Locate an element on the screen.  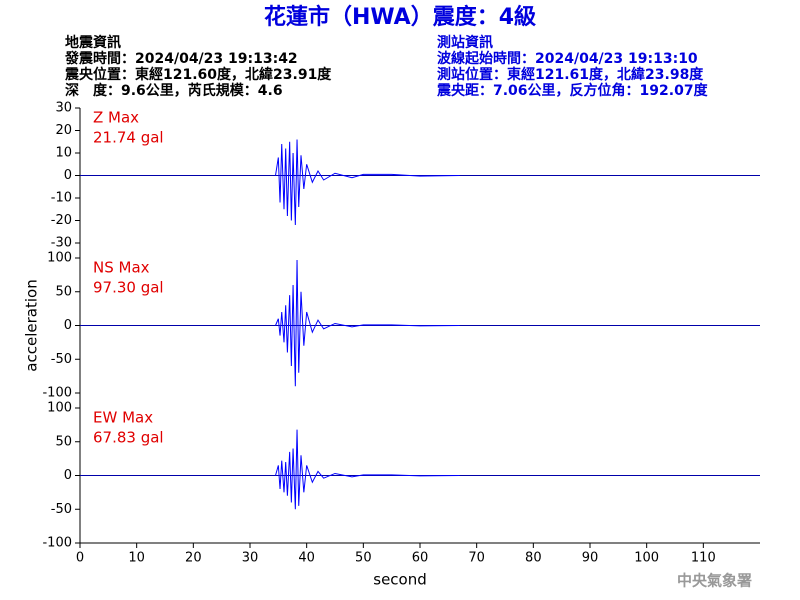
info-line: 震央位置：東經121.60度，北緯23.91度 is located at coordinates (198, 74).